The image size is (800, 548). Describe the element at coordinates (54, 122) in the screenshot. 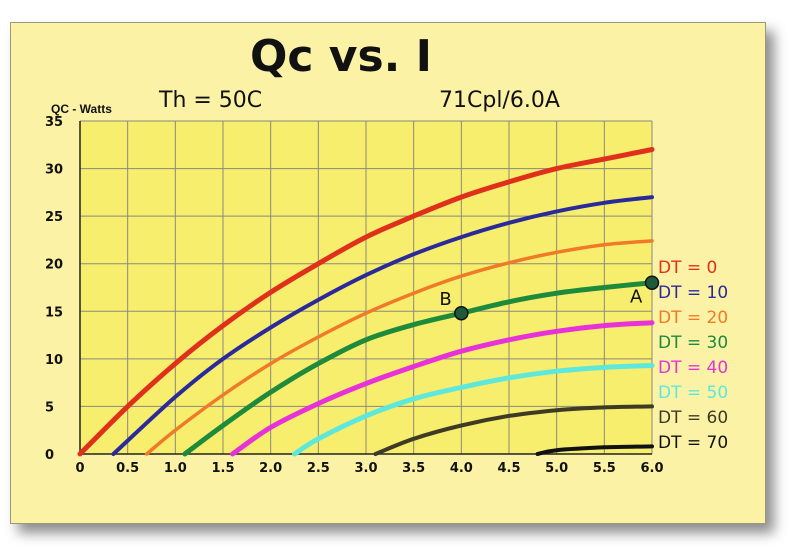

I see `y-tick-label: 35` at that location.